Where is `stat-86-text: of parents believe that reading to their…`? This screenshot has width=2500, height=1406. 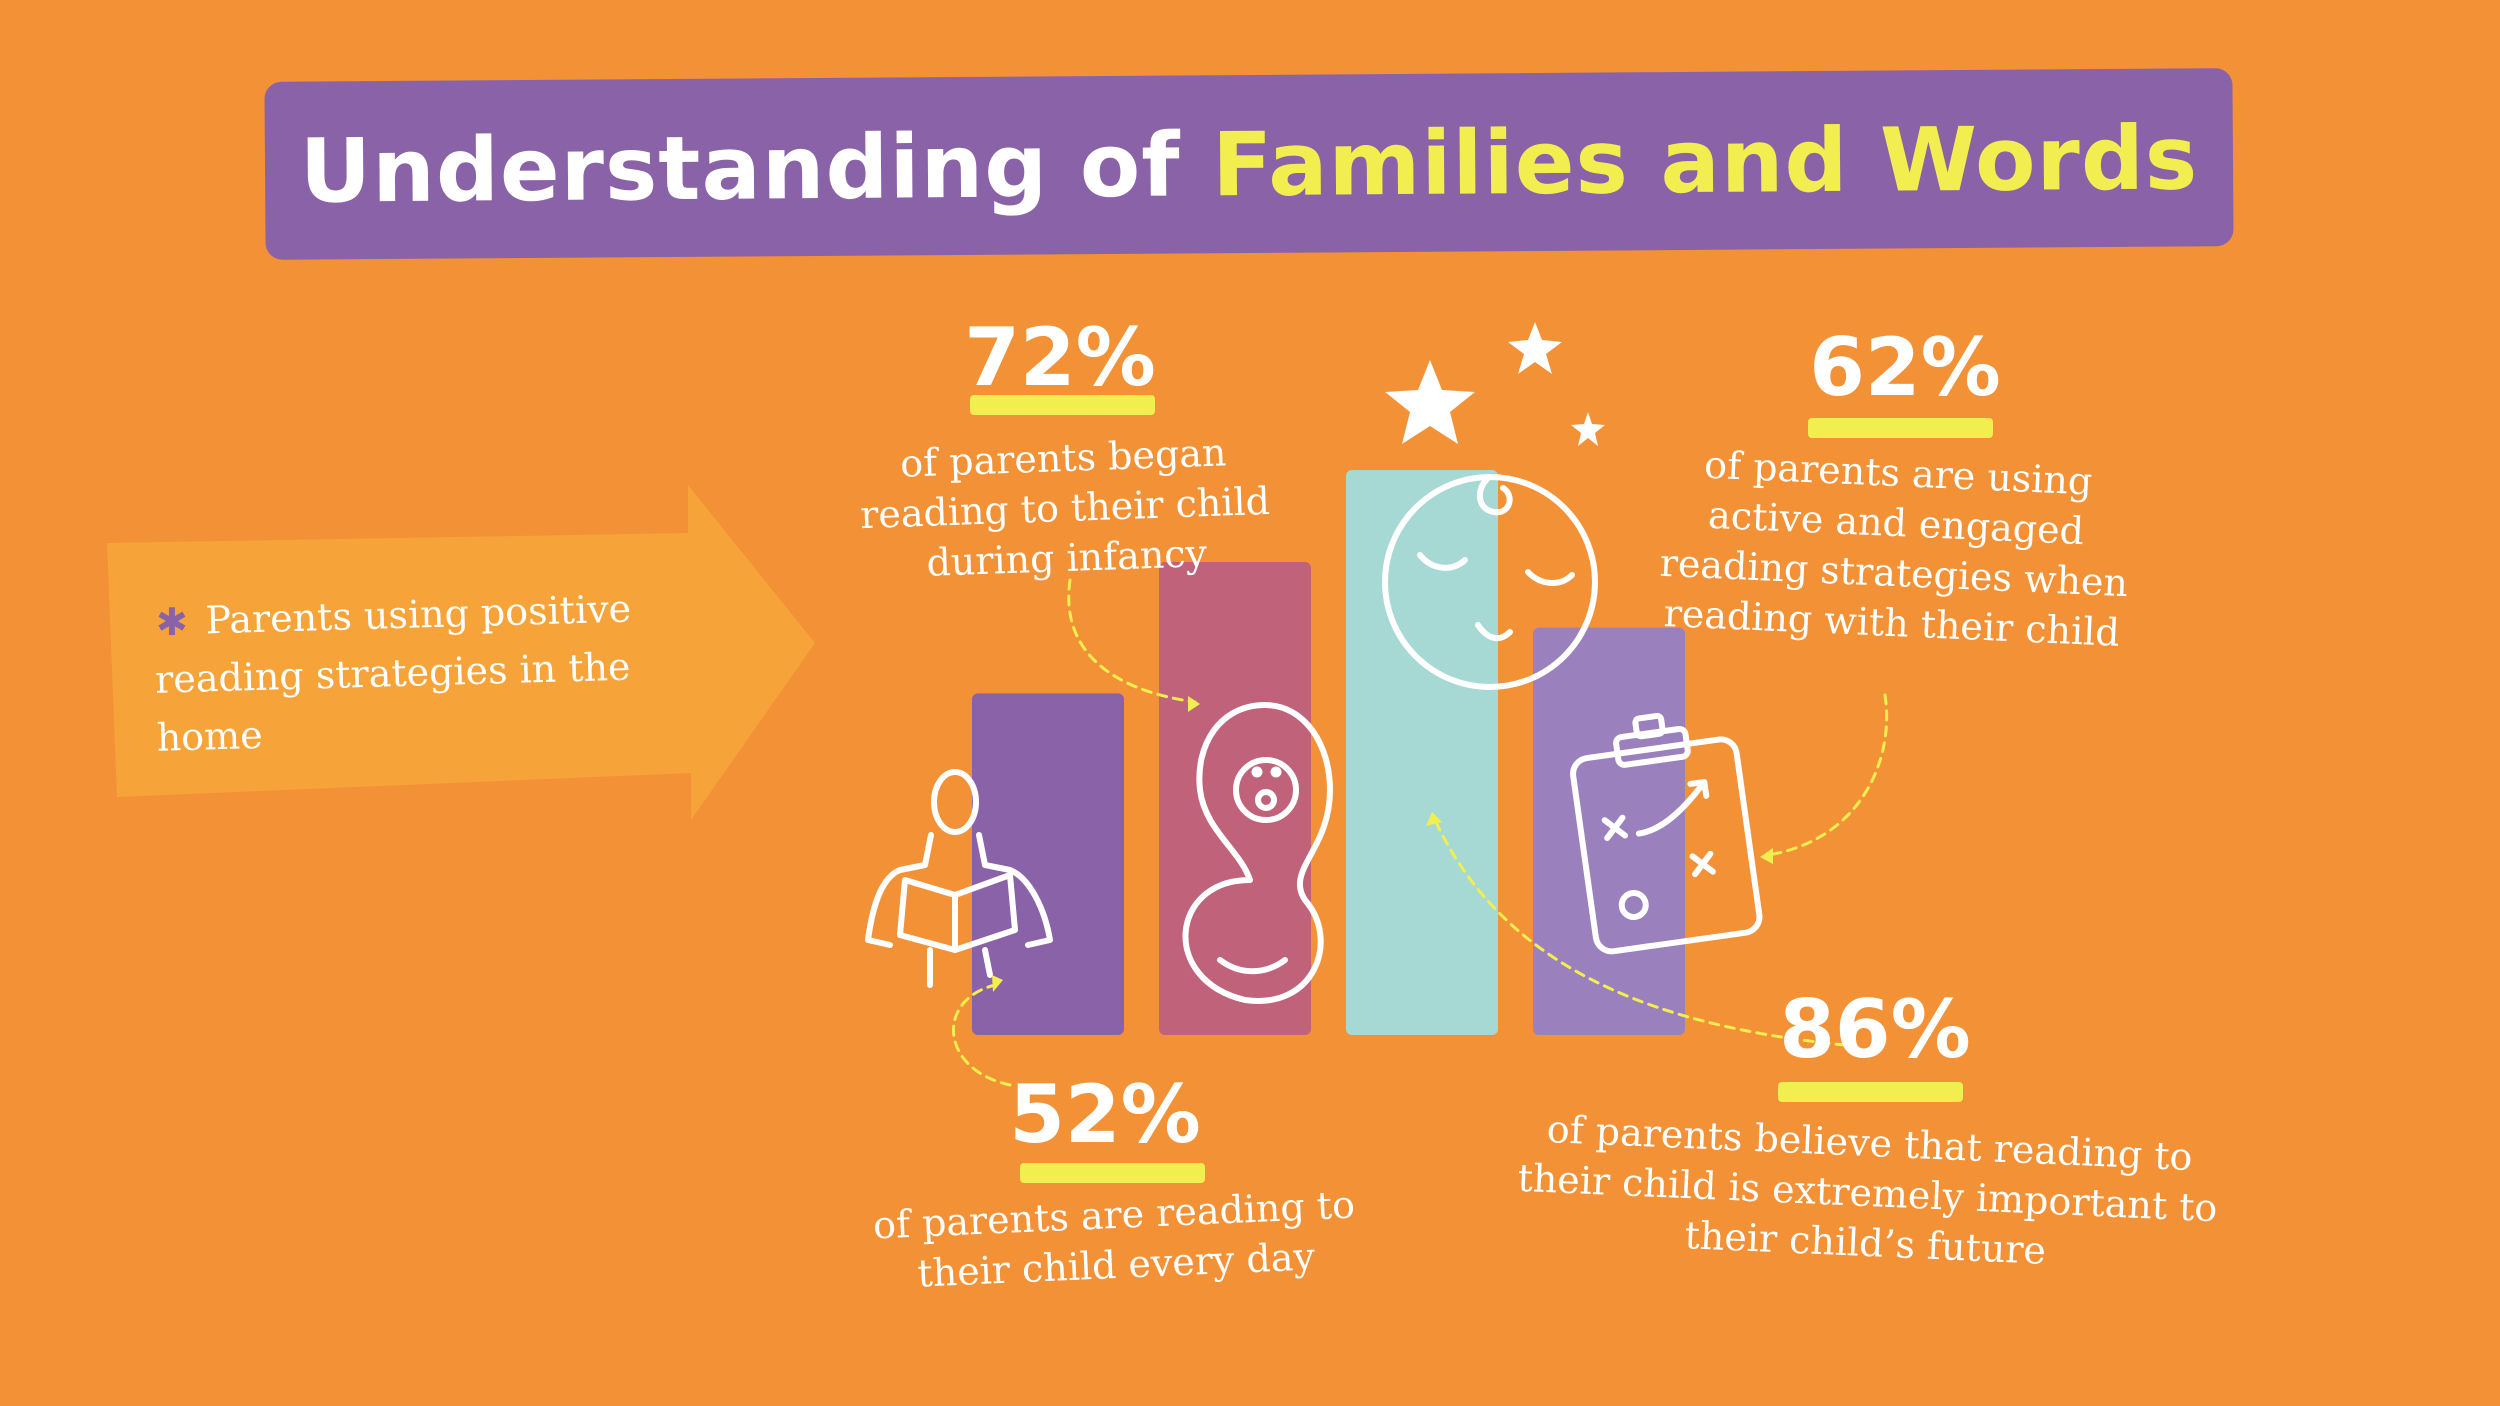 stat-86-text: of parents believe that reading to their… is located at coordinates (1867, 1189).